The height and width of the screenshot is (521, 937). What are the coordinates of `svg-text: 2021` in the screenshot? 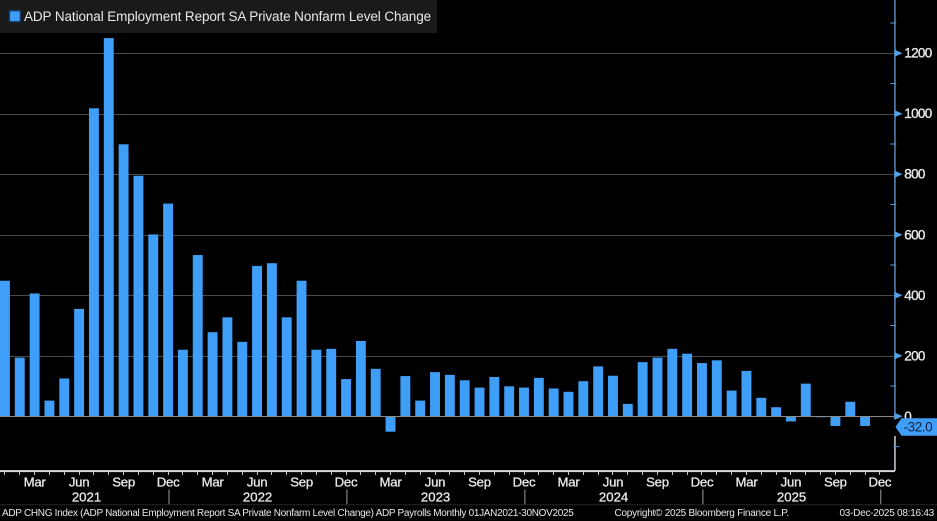 It's located at (86, 497).